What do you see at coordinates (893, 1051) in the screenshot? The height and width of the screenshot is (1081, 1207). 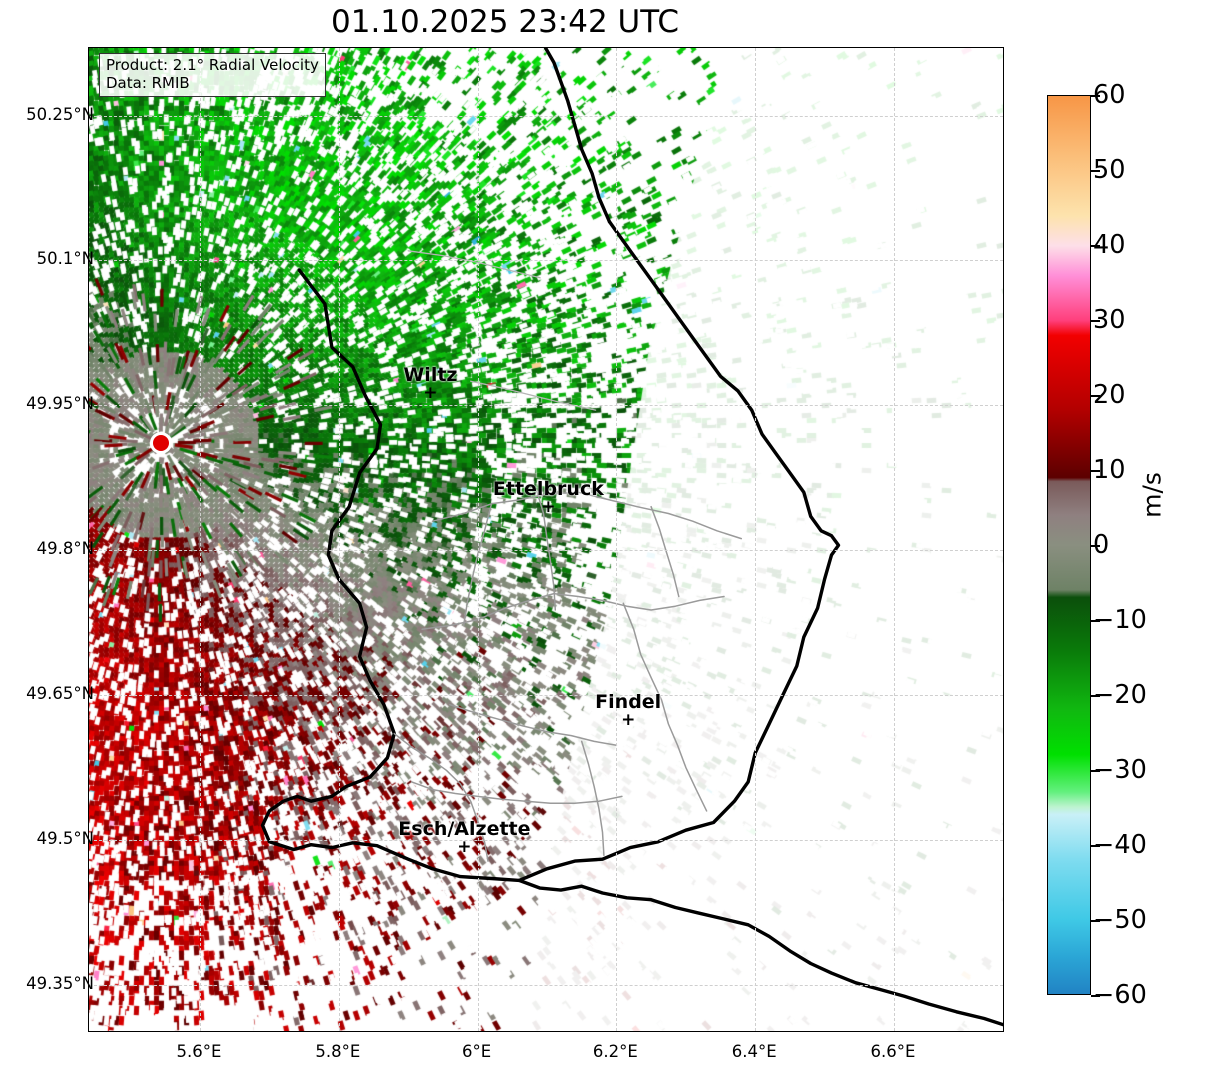 I see `x-axis-tick: 6.6°E` at bounding box center [893, 1051].